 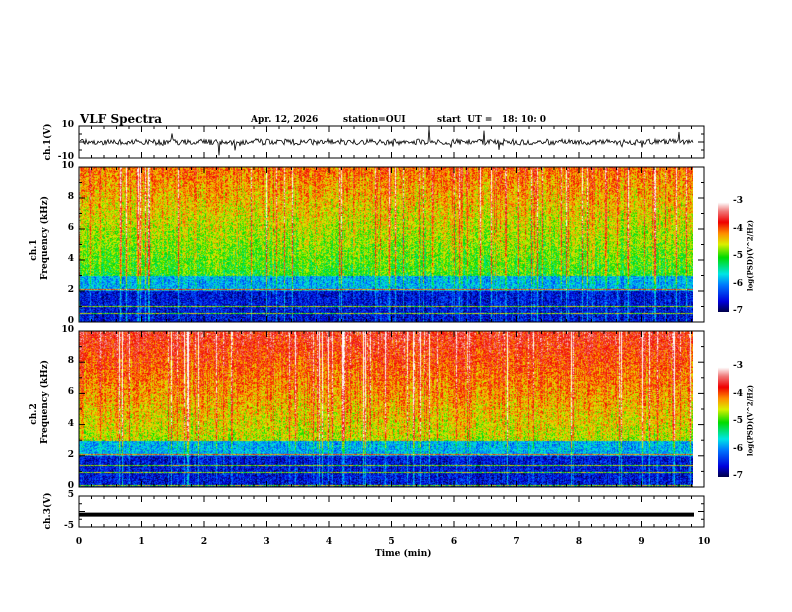 I want to click on x-tick-label: 2, so click(x=204, y=542).